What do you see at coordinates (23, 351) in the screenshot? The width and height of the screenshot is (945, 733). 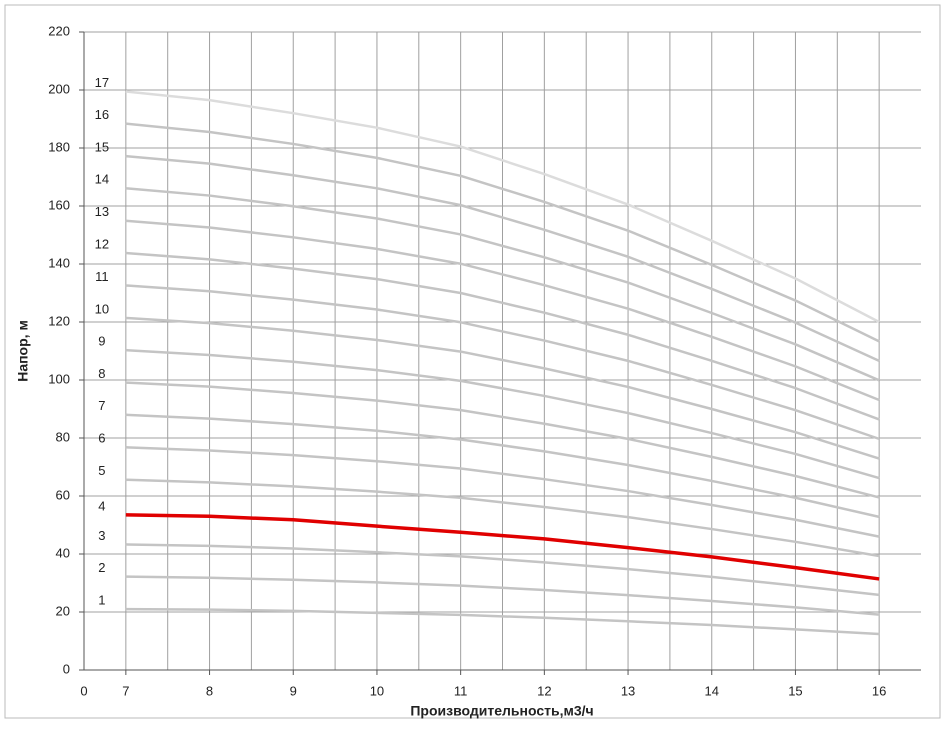 I see `y-axis-title: Напор, м` at bounding box center [23, 351].